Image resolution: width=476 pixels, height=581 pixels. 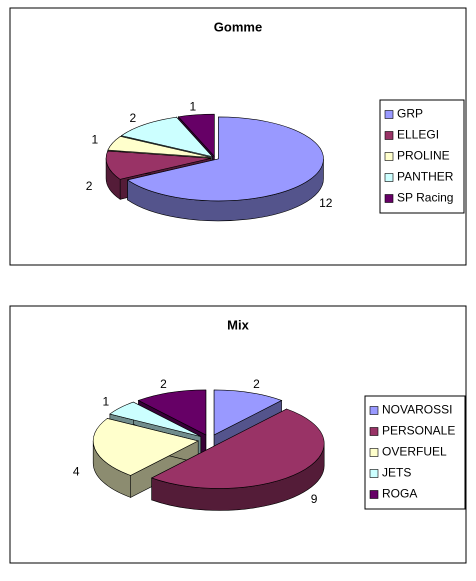 I want to click on legend-label: PERSONALE, so click(x=418, y=431).